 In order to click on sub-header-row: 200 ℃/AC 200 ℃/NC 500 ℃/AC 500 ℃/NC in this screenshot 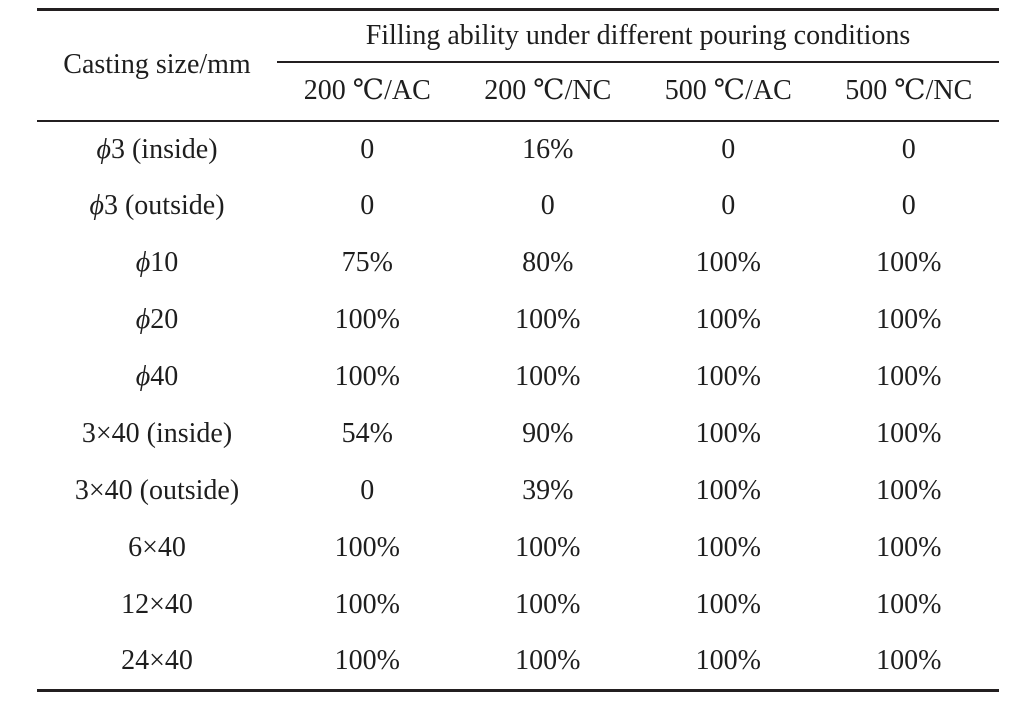, I will do `click(518, 91)`.